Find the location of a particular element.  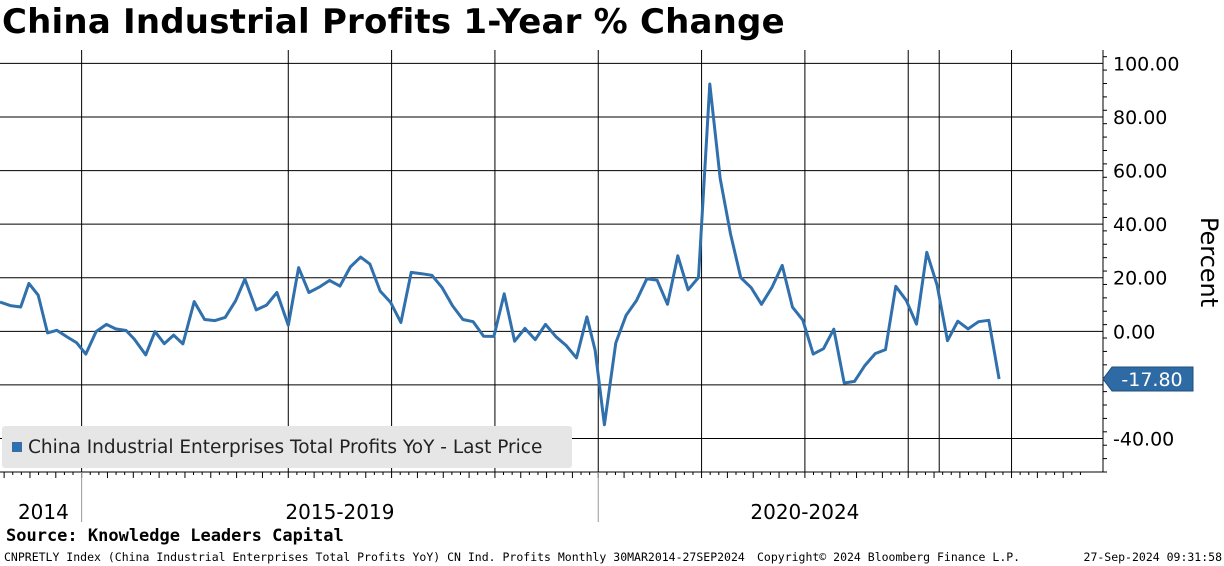

x-period-label: 2015-2019 is located at coordinates (339, 512).